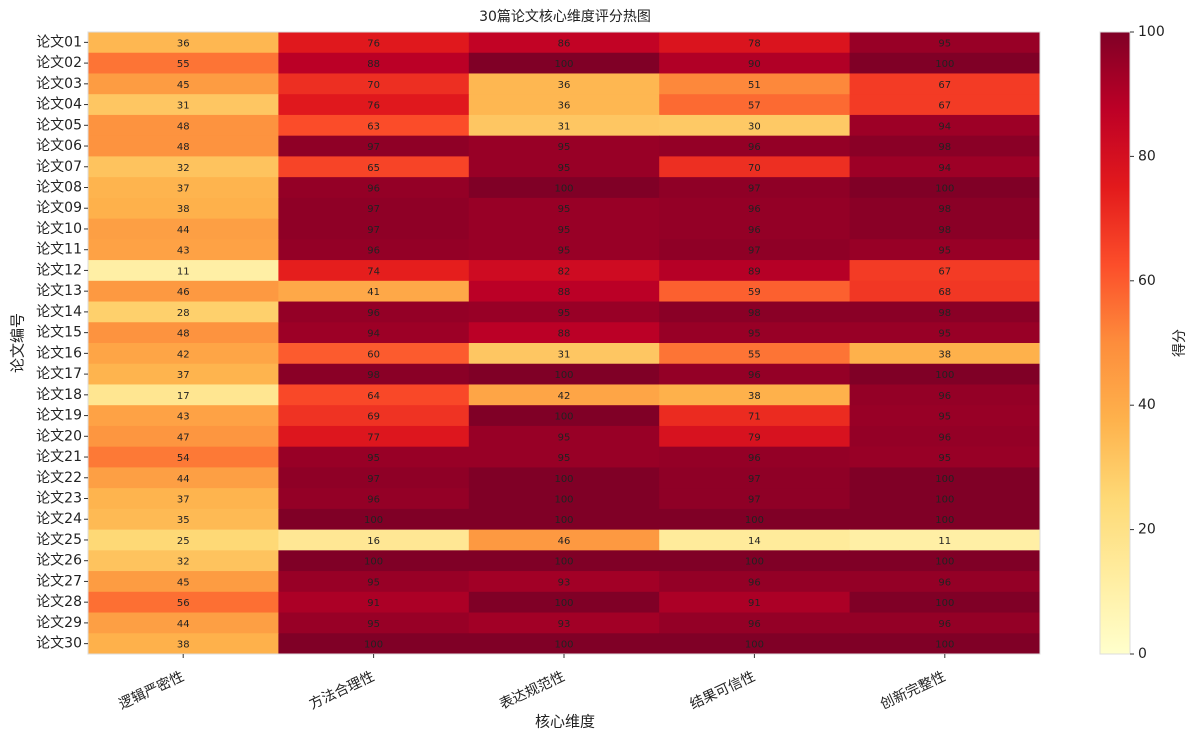  Describe the element at coordinates (59, 63) in the screenshot. I see `y-tick-label: 论文02` at that location.